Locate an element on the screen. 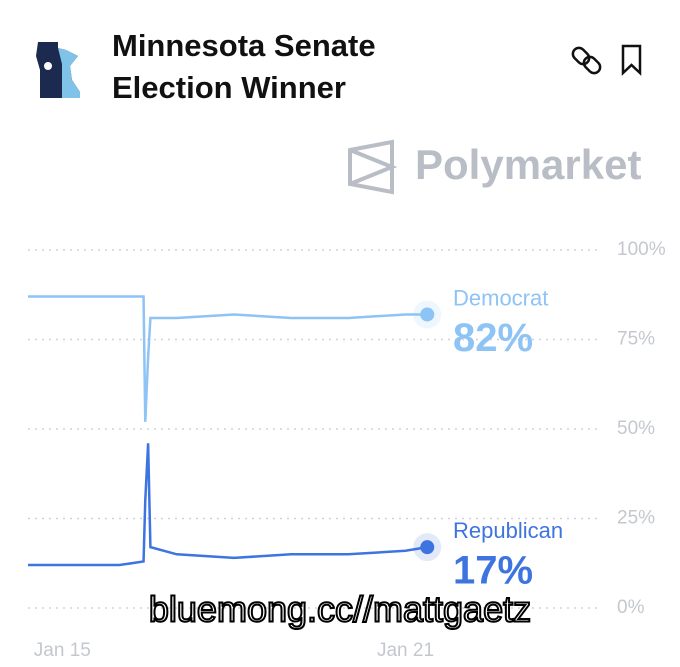  bookmark-icon is located at coordinates (631, 60).